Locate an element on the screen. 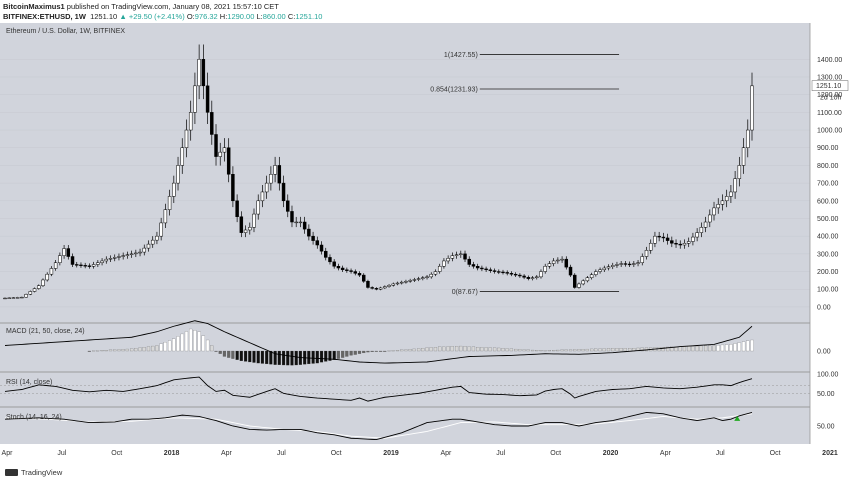 This screenshot has height=481, width=850. stoch-label: Stoch (14, 16, 24) is located at coordinates (34, 417).